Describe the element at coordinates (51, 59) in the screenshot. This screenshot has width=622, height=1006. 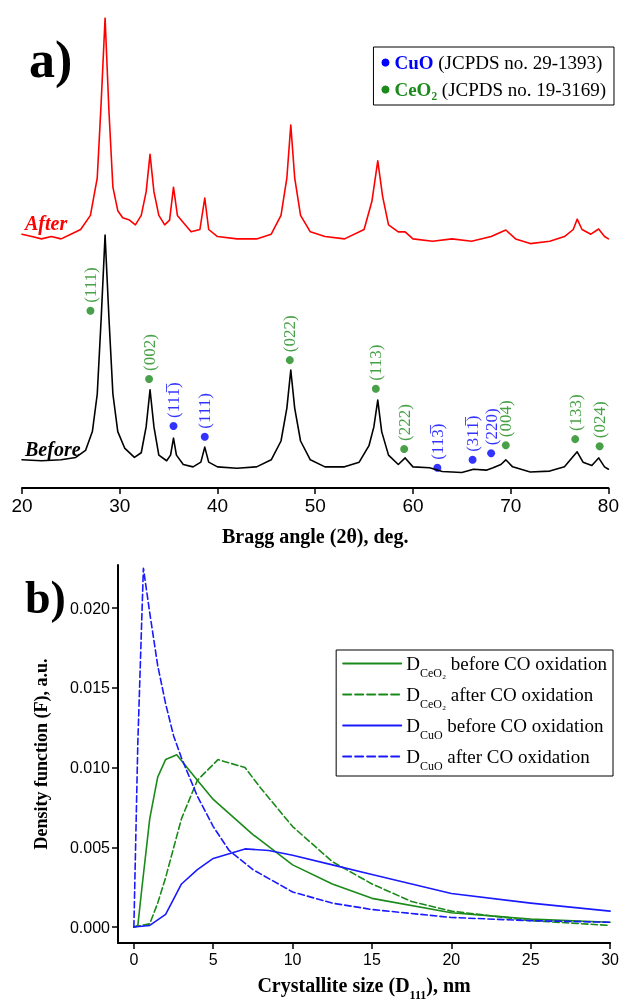
I see `chart-title: a)` at that location.